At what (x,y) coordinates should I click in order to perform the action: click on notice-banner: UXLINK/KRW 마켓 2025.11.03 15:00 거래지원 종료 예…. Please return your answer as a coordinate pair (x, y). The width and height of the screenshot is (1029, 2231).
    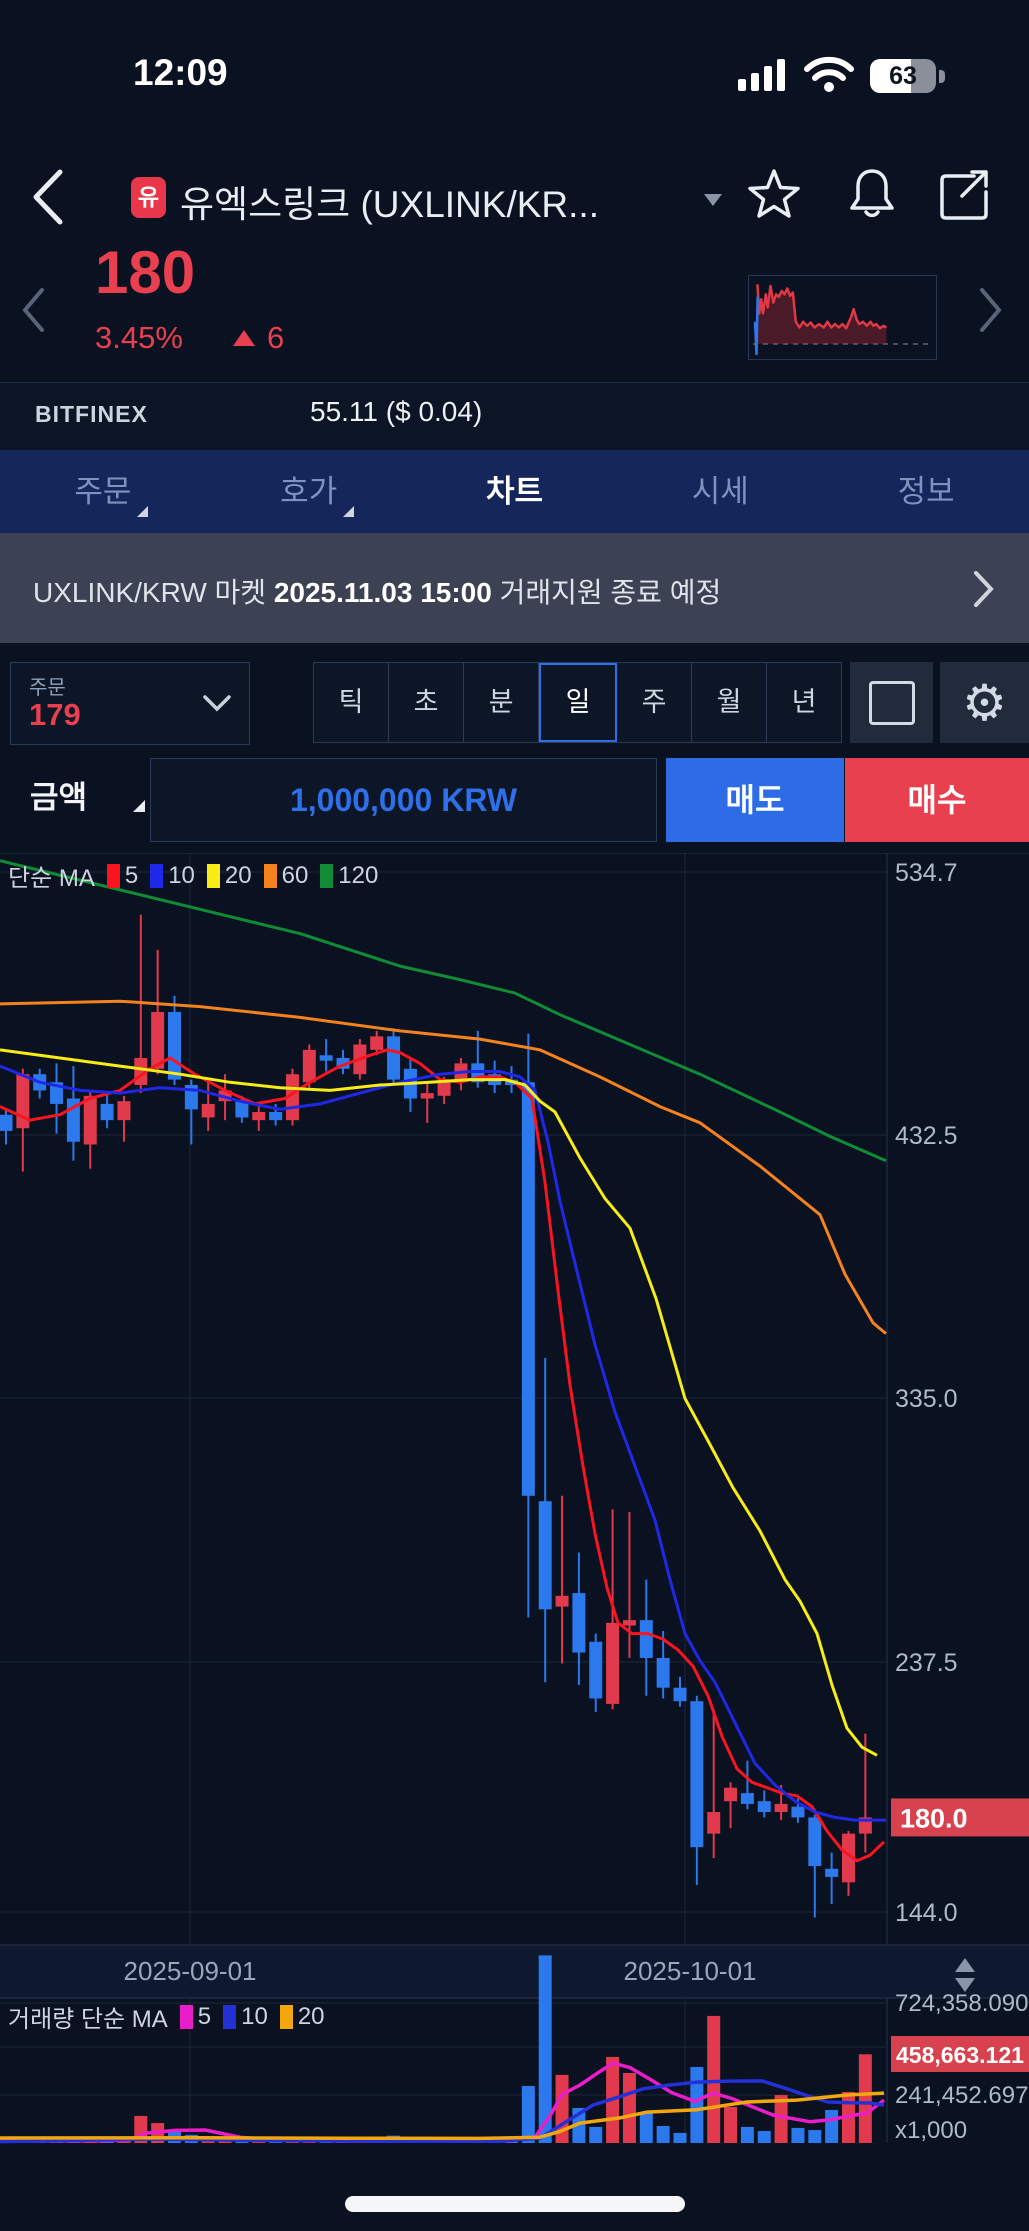
    Looking at the image, I should click on (514, 588).